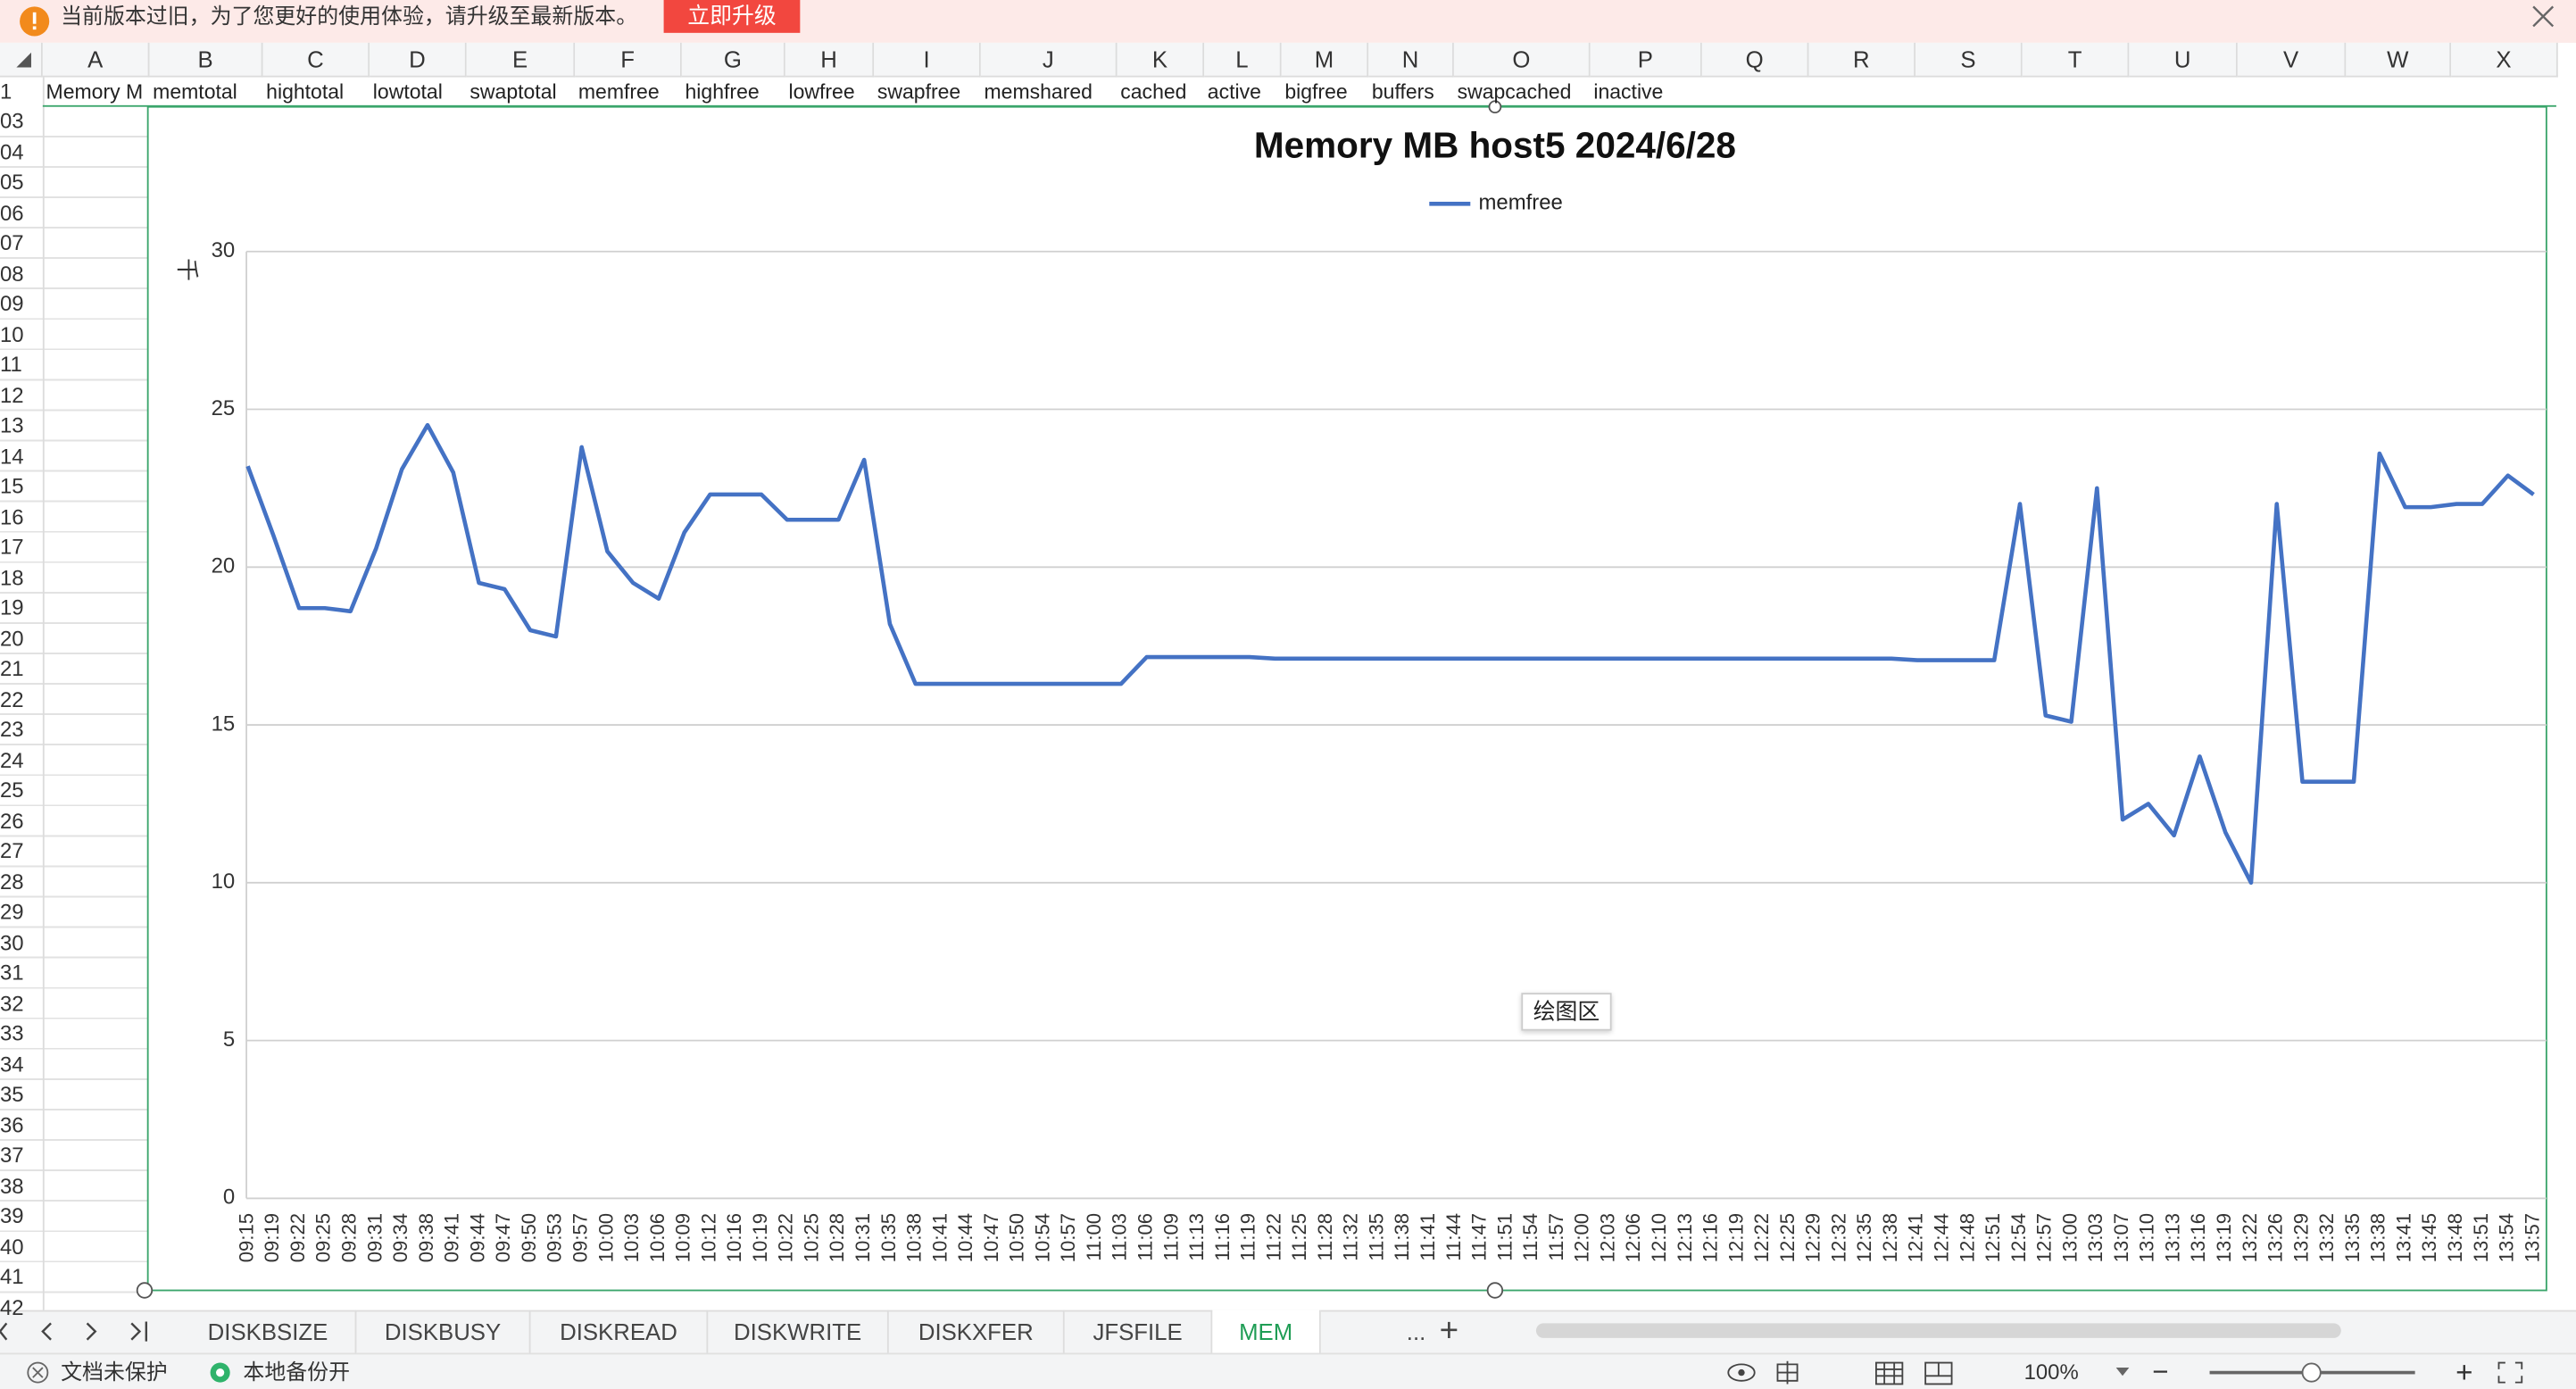  What do you see at coordinates (733, 60) in the screenshot?
I see `column-header: G` at bounding box center [733, 60].